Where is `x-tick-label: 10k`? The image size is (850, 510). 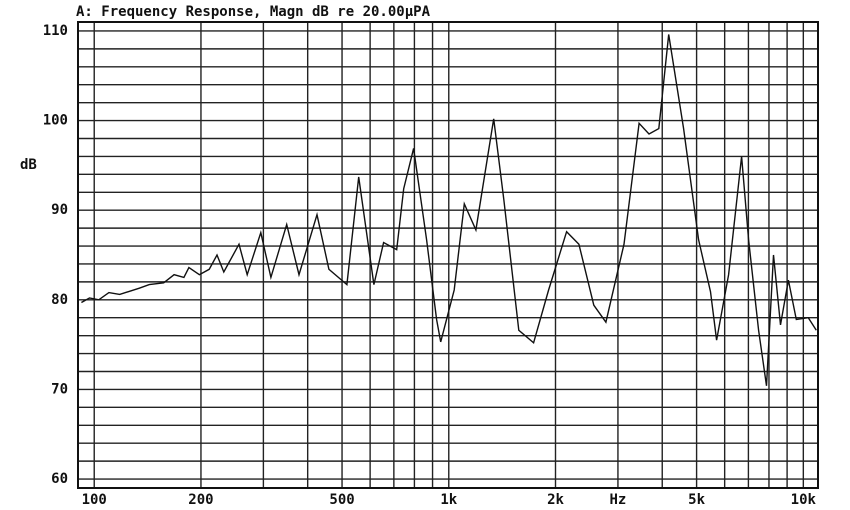 x-tick-label: 10k is located at coordinates (804, 500).